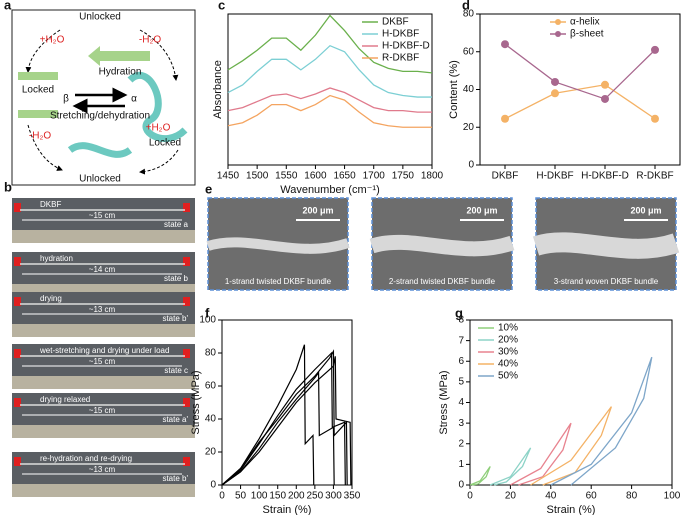 Image resolution: width=685 pixels, height=515 pixels. I want to click on y-axis-label: Stress (MPa), so click(444, 402).